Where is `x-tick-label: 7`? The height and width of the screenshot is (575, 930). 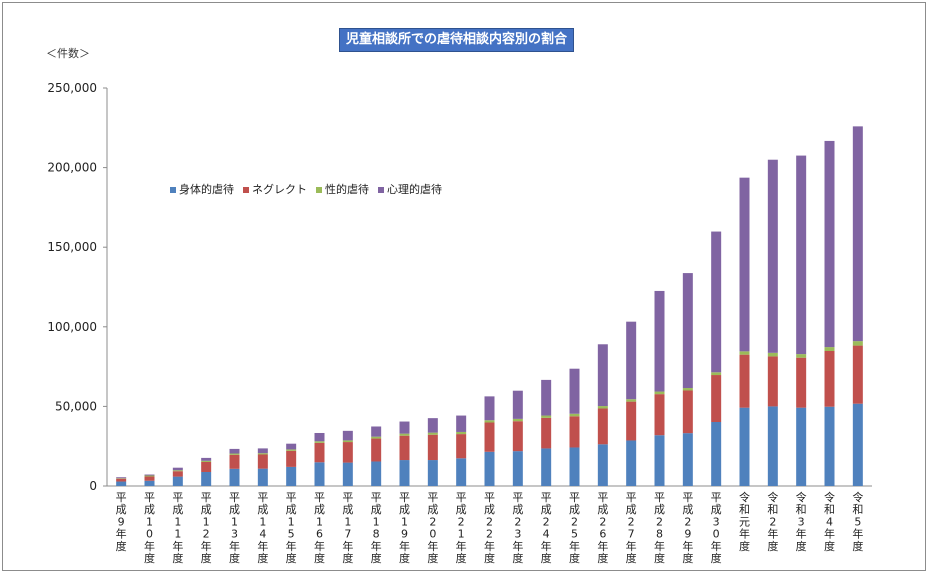 x-tick-label: 7 is located at coordinates (631, 534).